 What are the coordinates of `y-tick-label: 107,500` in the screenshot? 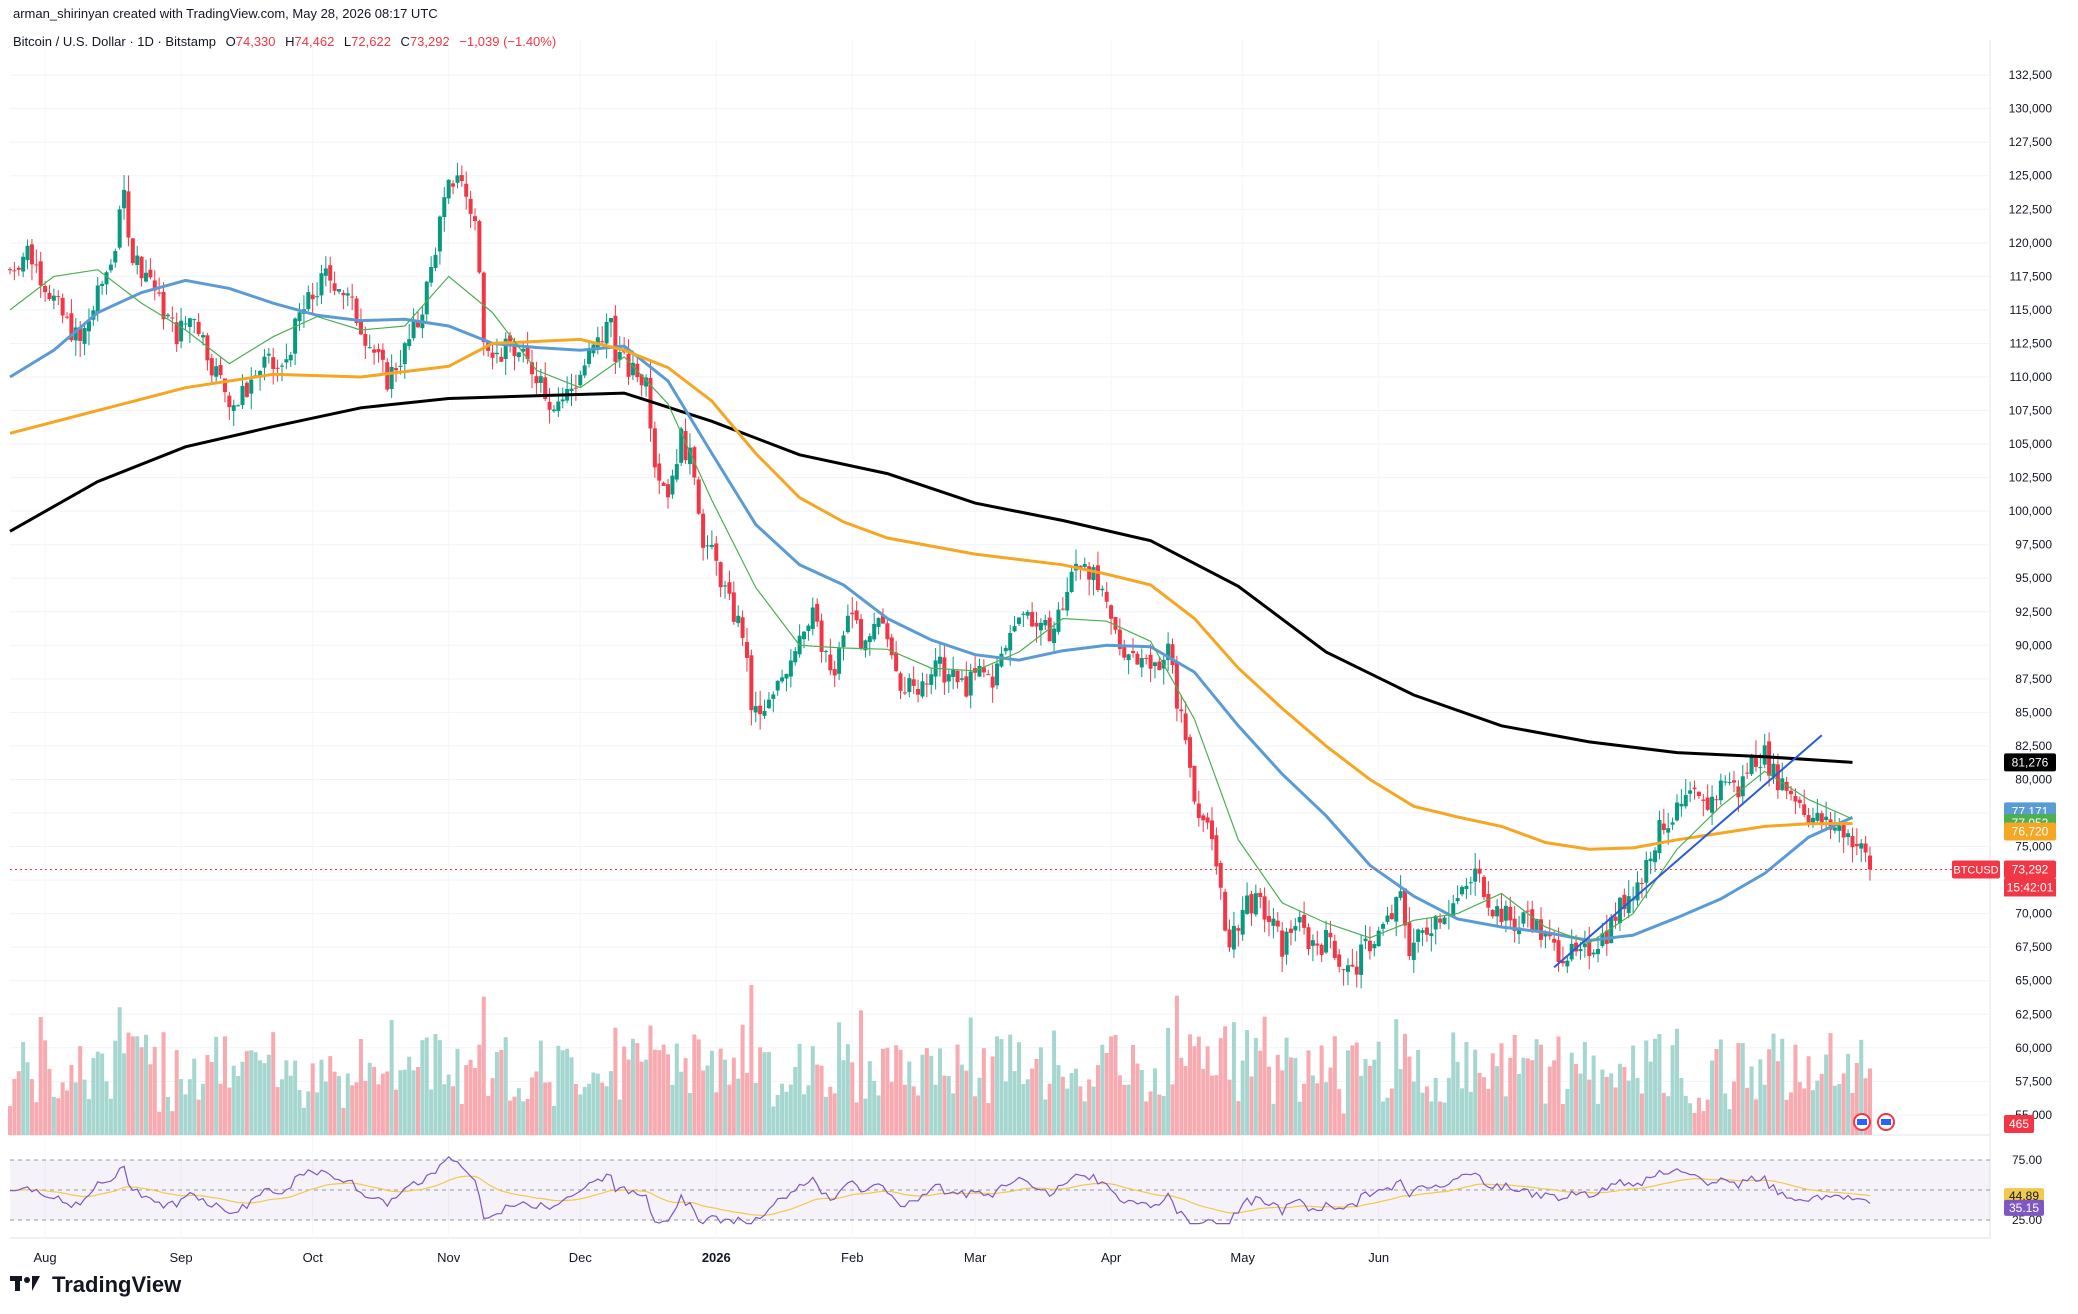 It's located at (2031, 411).